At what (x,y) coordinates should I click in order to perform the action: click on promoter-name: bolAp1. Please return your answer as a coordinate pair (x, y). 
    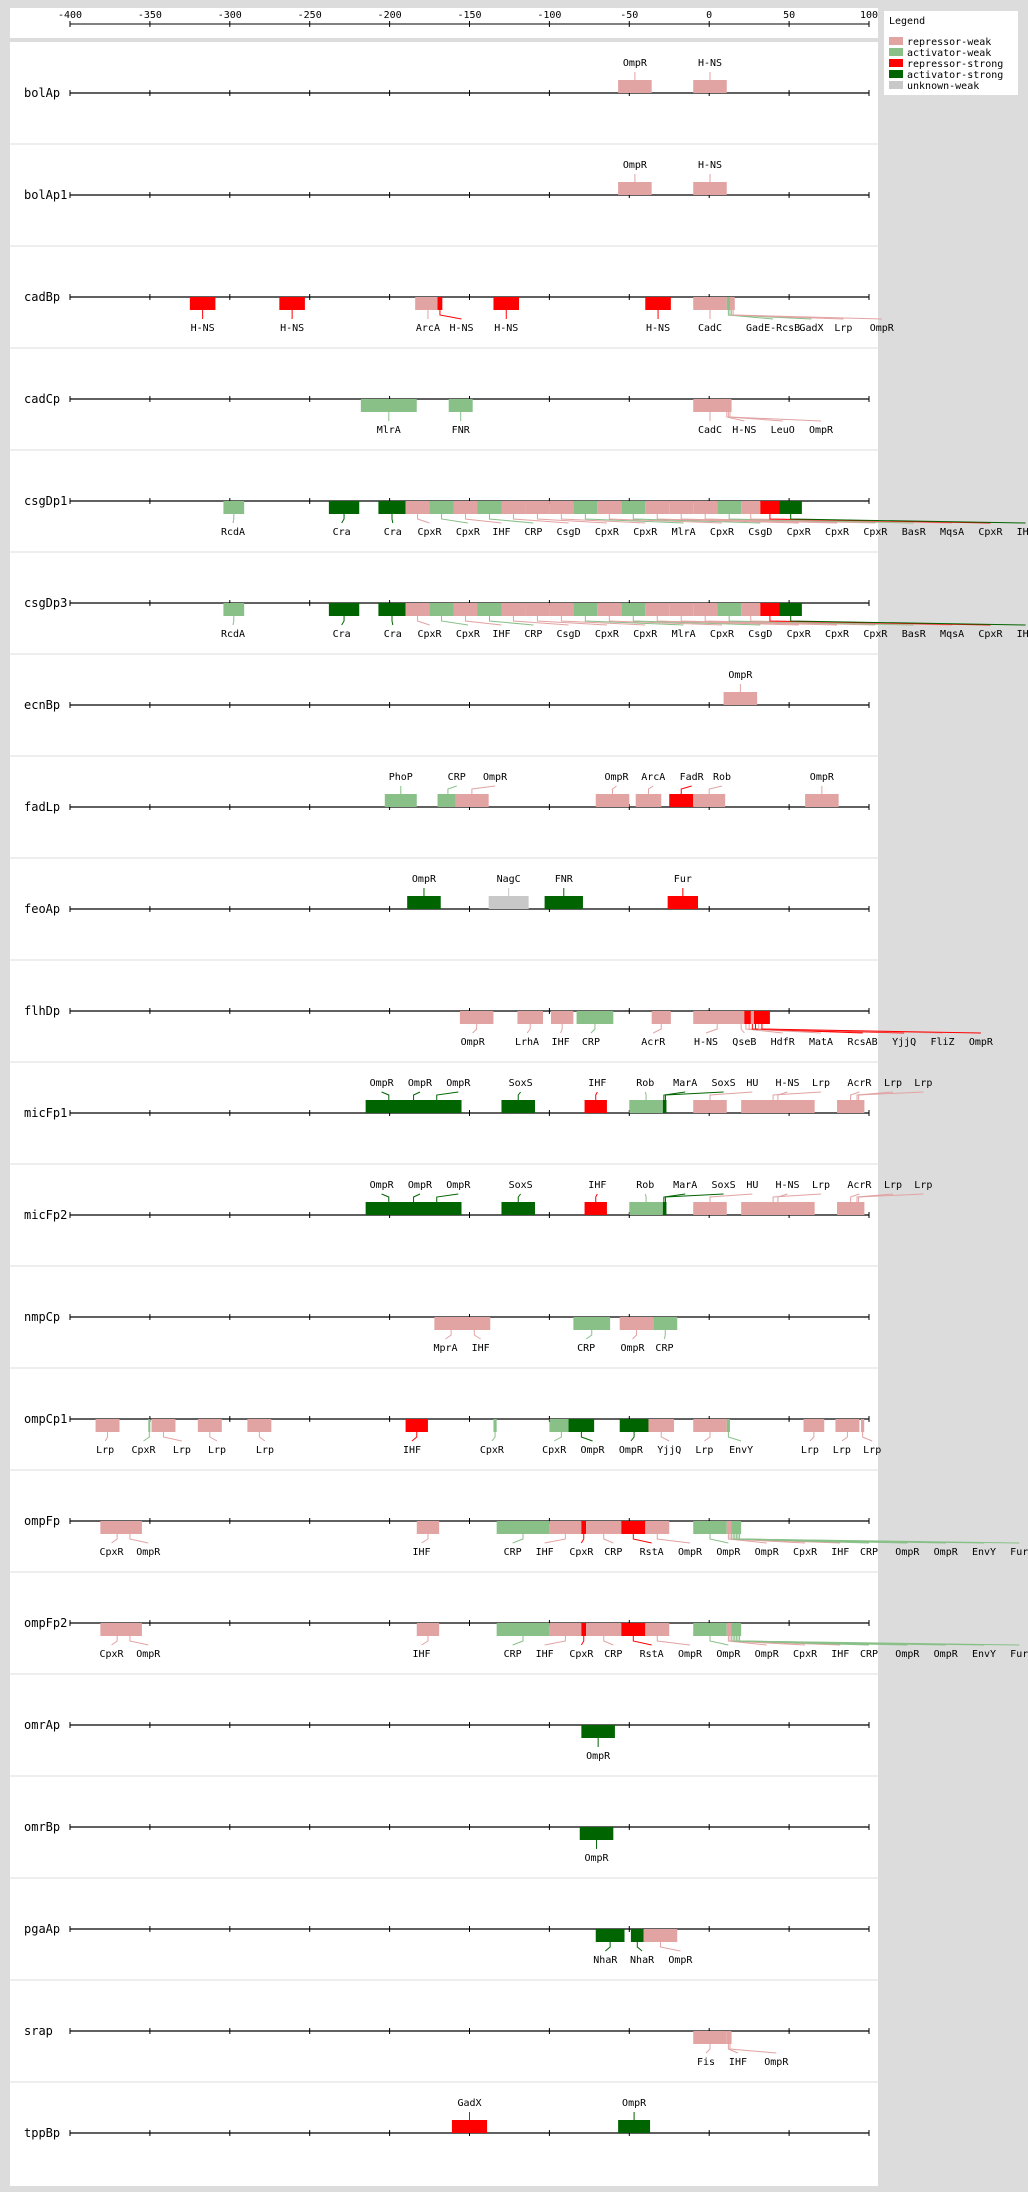
    Looking at the image, I should click on (45, 195).